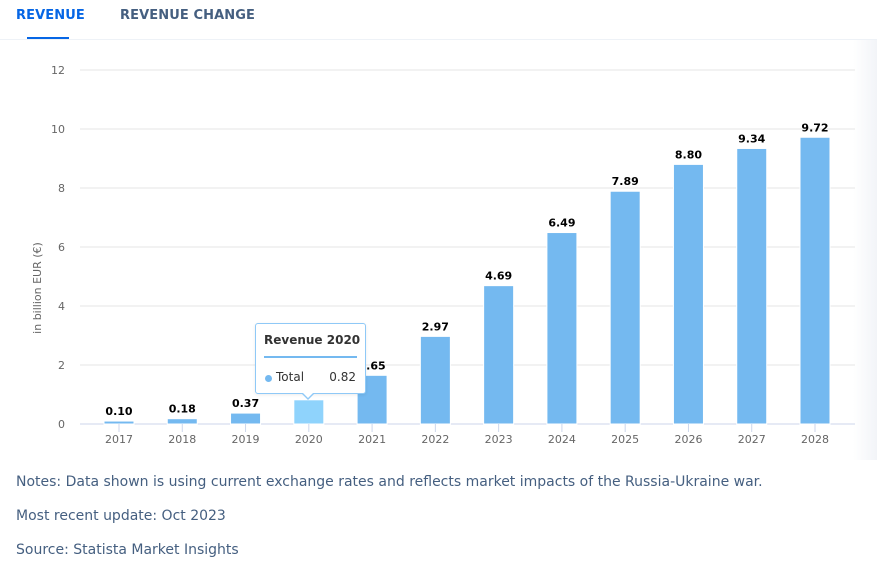  Describe the element at coordinates (290, 377) in the screenshot. I see `tooltip-series-label: Total` at that location.